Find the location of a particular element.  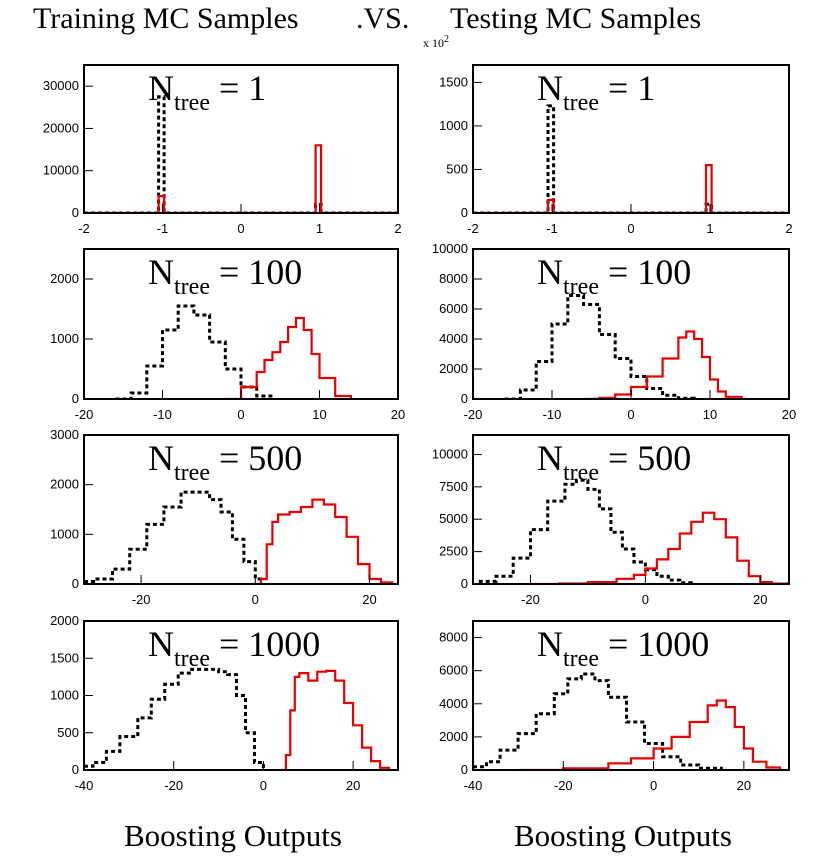

ntree-label-value: = 100 is located at coordinates (645, 272).